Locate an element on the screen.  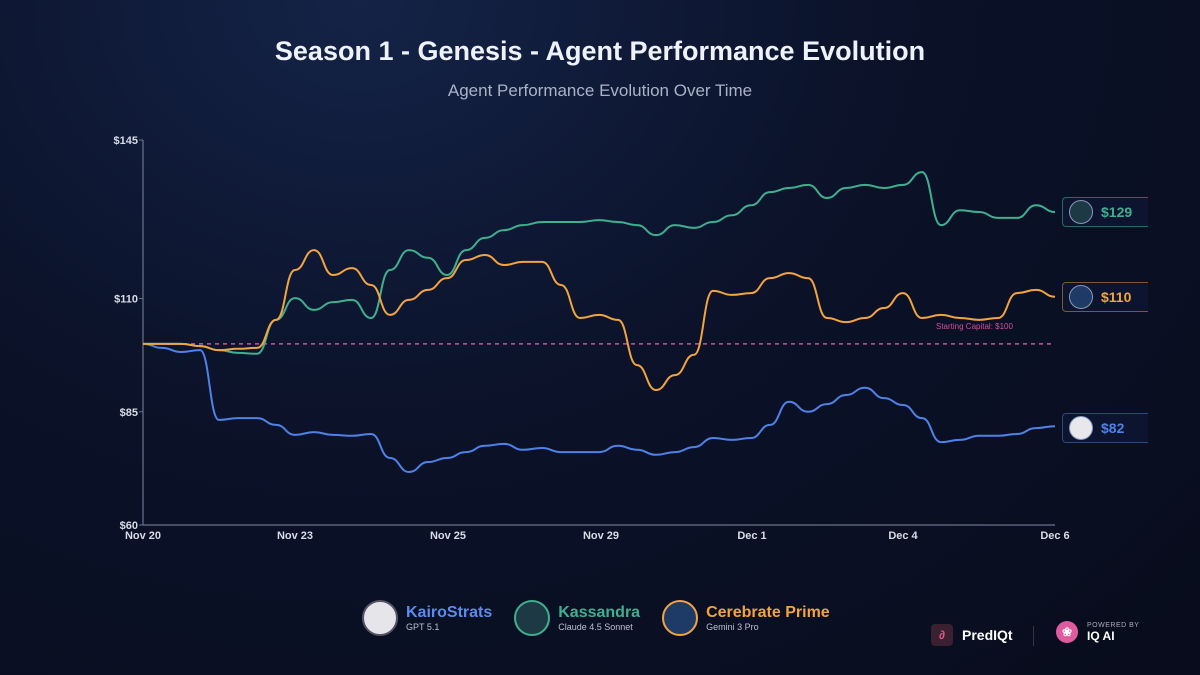
reference-line-label: Starting Capital: $100 is located at coordinates (974, 326).